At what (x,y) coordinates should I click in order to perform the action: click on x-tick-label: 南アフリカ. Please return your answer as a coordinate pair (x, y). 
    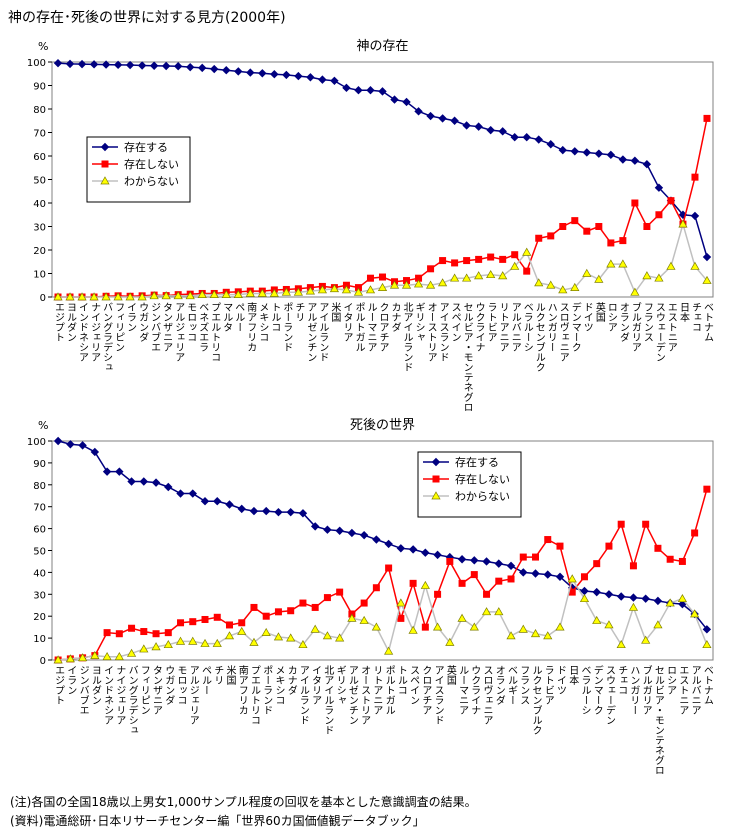
    Looking at the image, I should click on (242, 689).